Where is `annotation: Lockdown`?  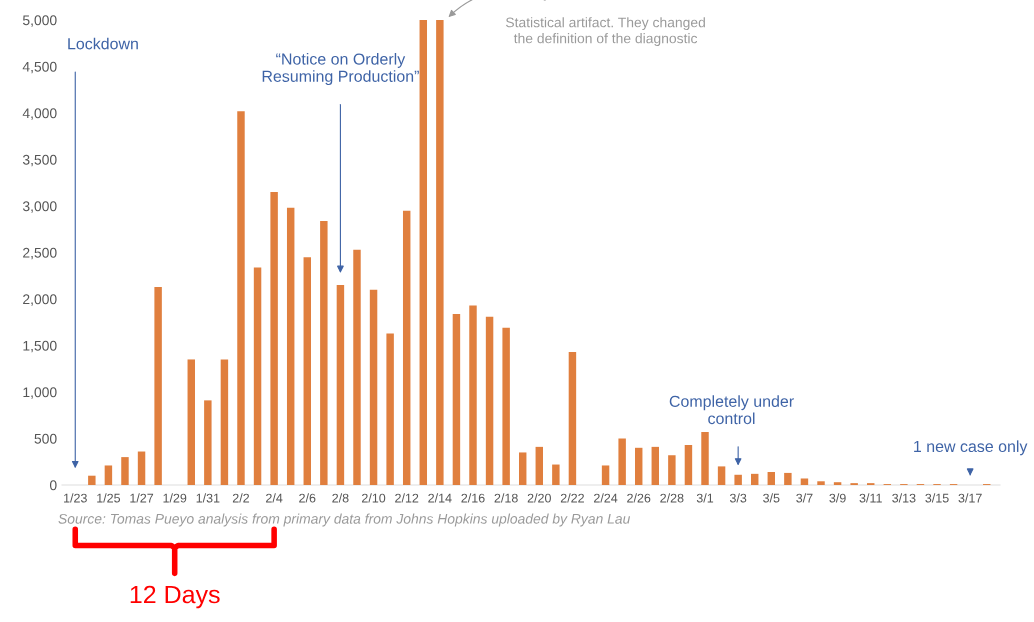 annotation: Lockdown is located at coordinates (103, 43).